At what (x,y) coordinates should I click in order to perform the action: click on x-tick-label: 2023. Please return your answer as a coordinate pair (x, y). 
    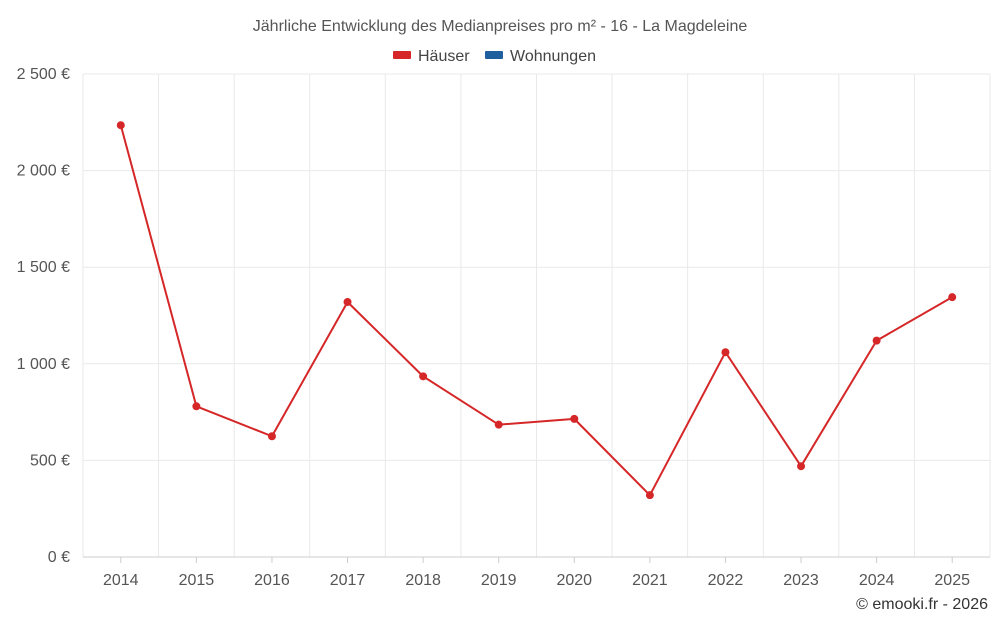
    Looking at the image, I should click on (801, 580).